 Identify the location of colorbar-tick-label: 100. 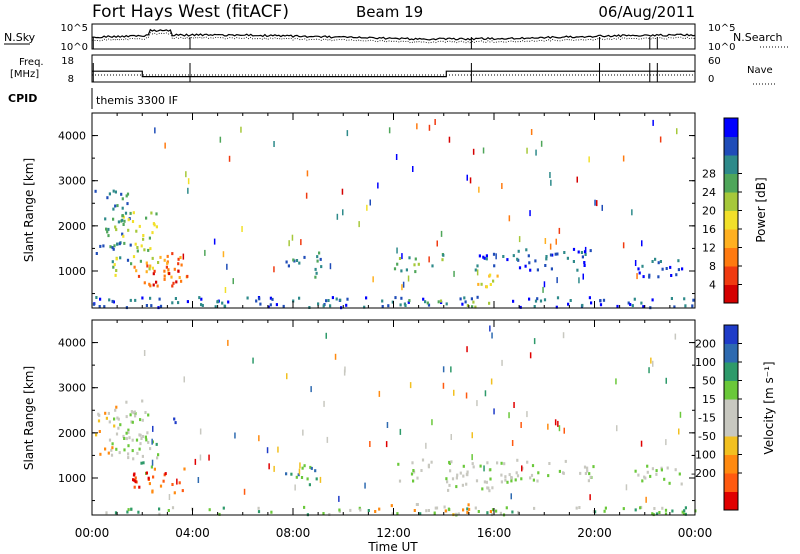
(705, 362).